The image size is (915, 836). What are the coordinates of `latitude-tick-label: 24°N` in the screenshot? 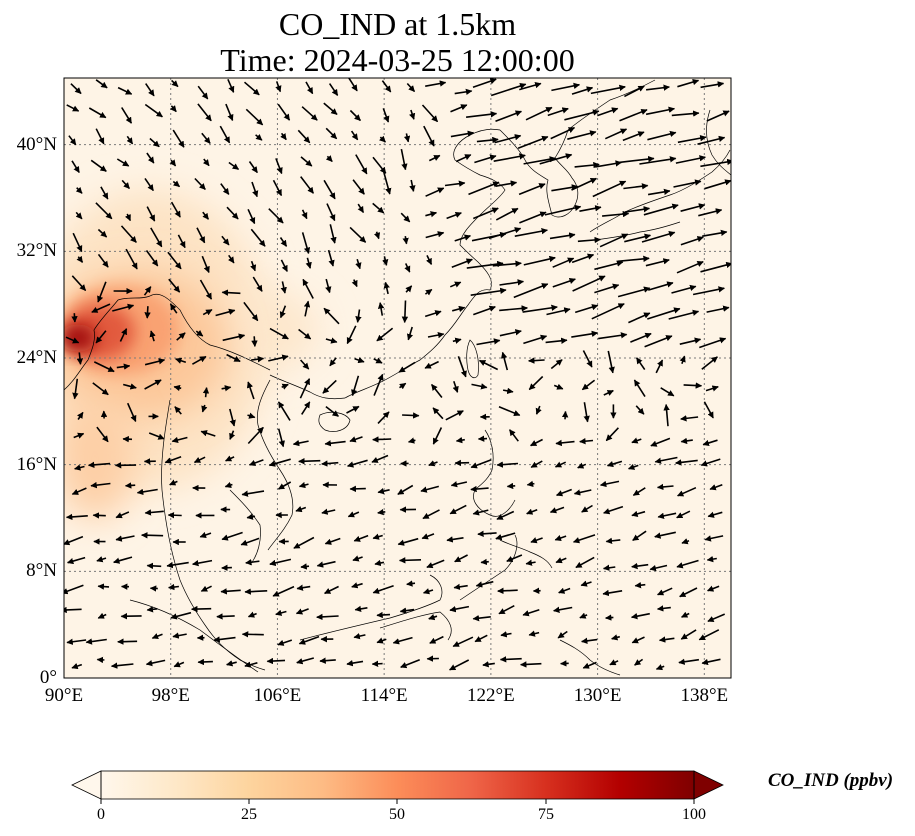 It's located at (36, 357).